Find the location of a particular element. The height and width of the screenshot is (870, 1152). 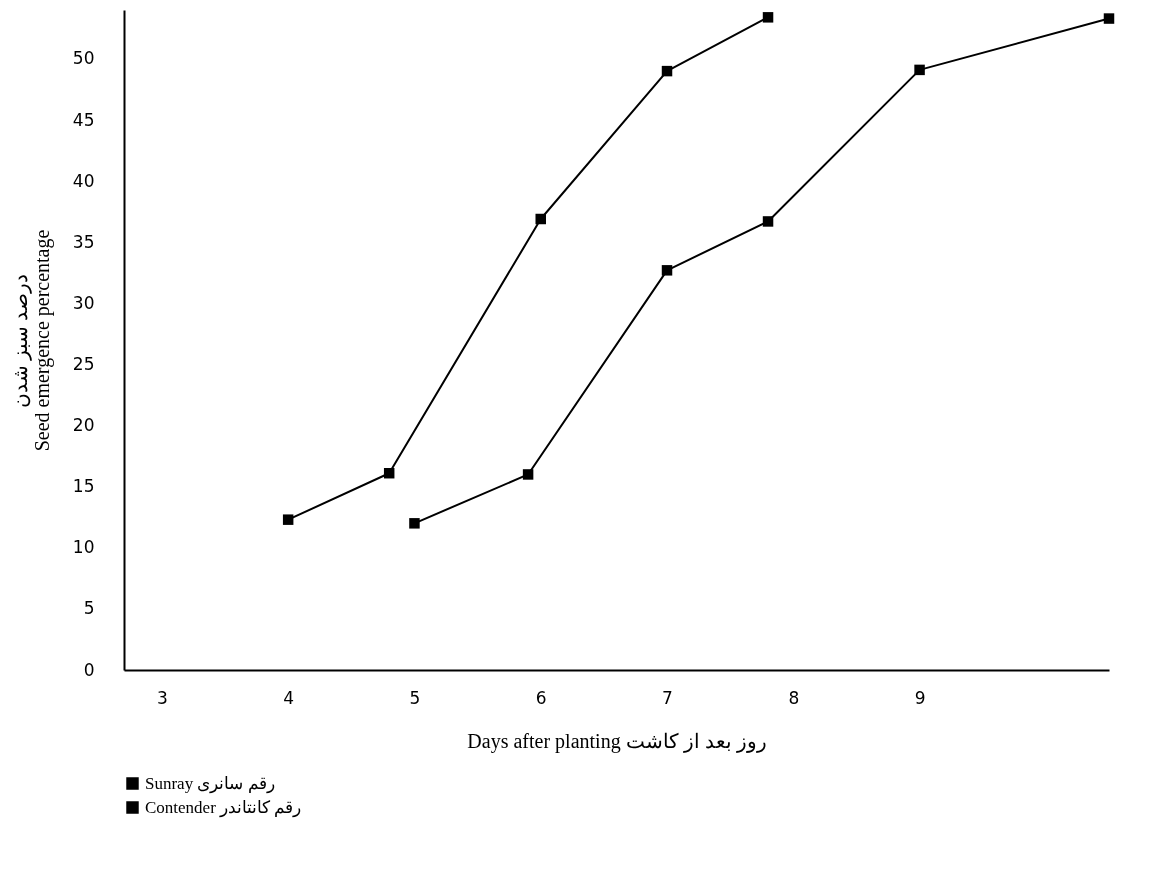

legend-label: Sunray رقم سانری is located at coordinates (210, 783).